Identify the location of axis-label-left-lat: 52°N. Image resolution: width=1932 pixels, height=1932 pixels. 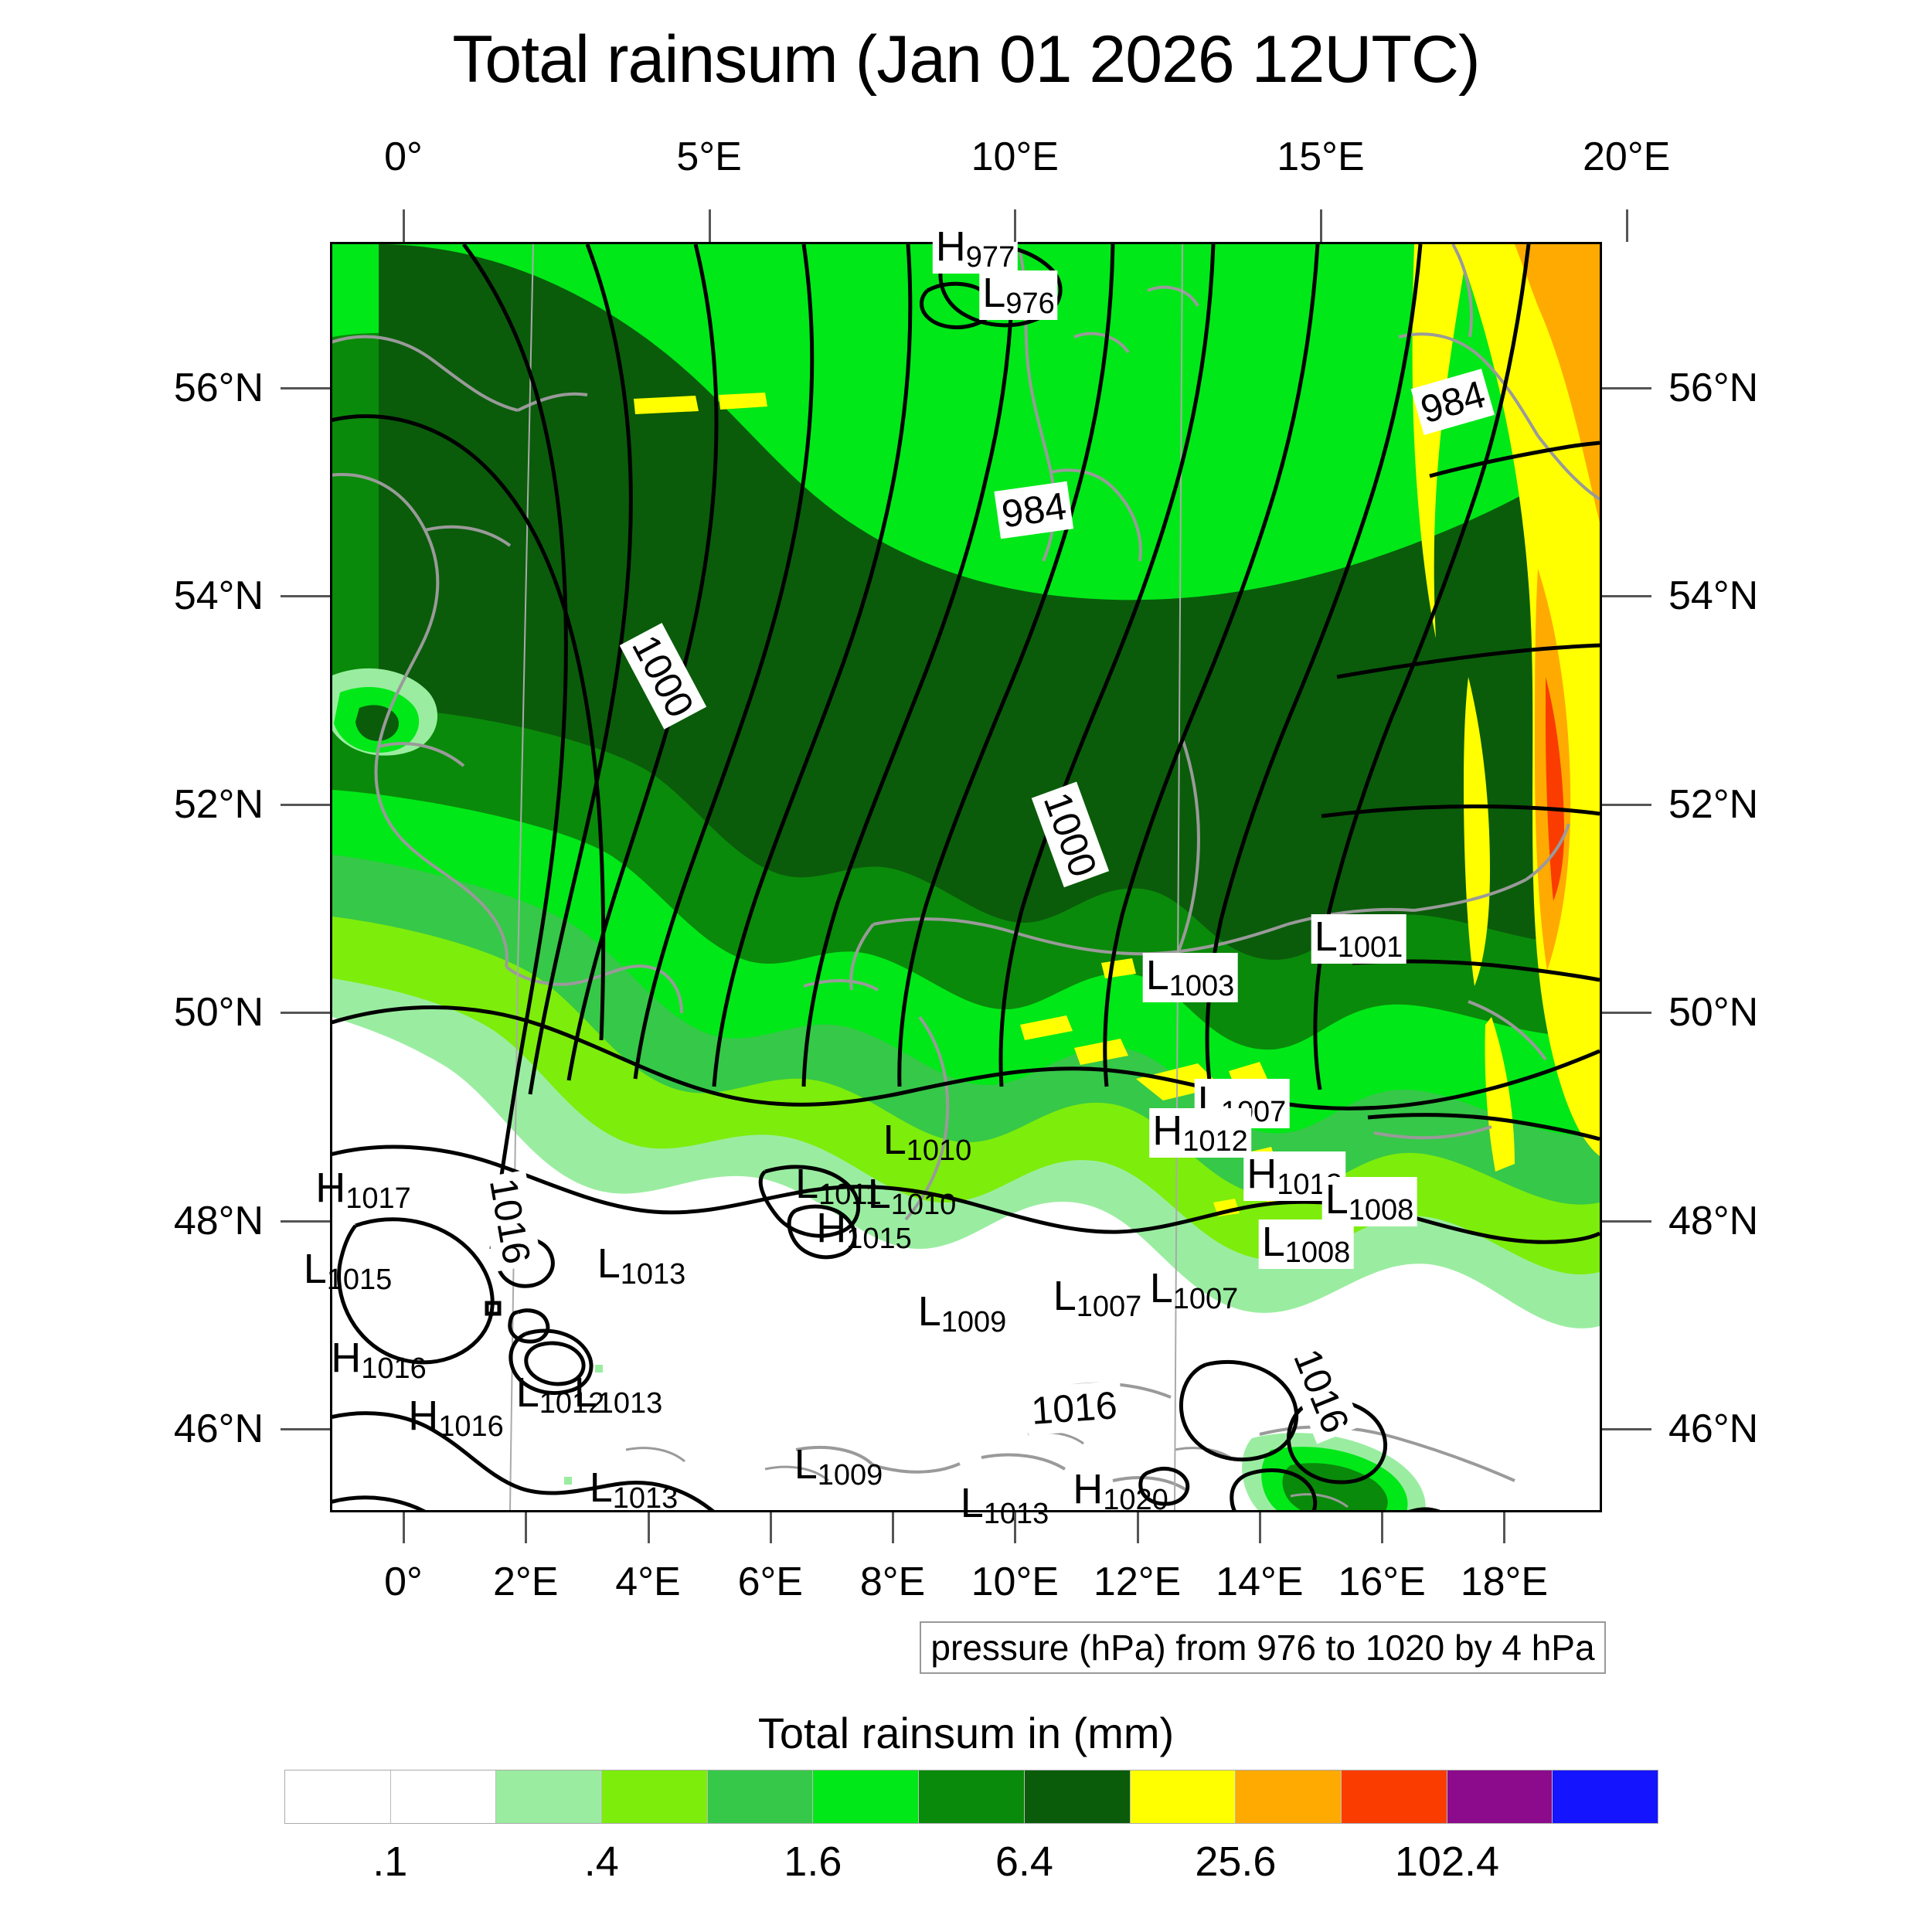
(218, 804).